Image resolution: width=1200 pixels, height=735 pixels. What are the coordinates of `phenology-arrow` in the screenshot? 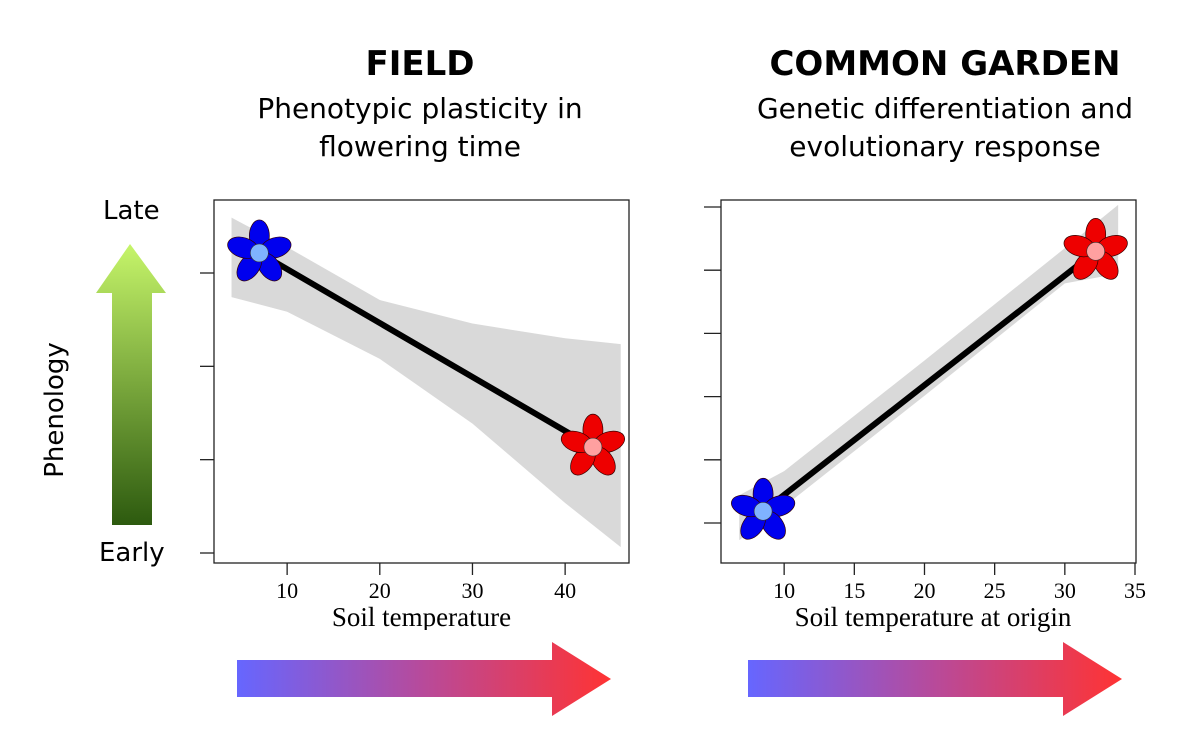 It's located at (131, 384).